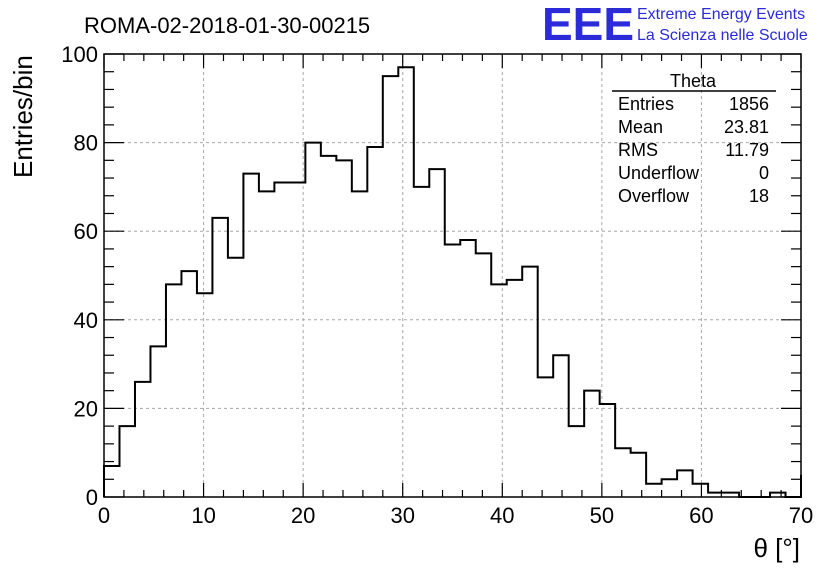 The height and width of the screenshot is (572, 836). I want to click on x-tick-label: 50, so click(602, 515).